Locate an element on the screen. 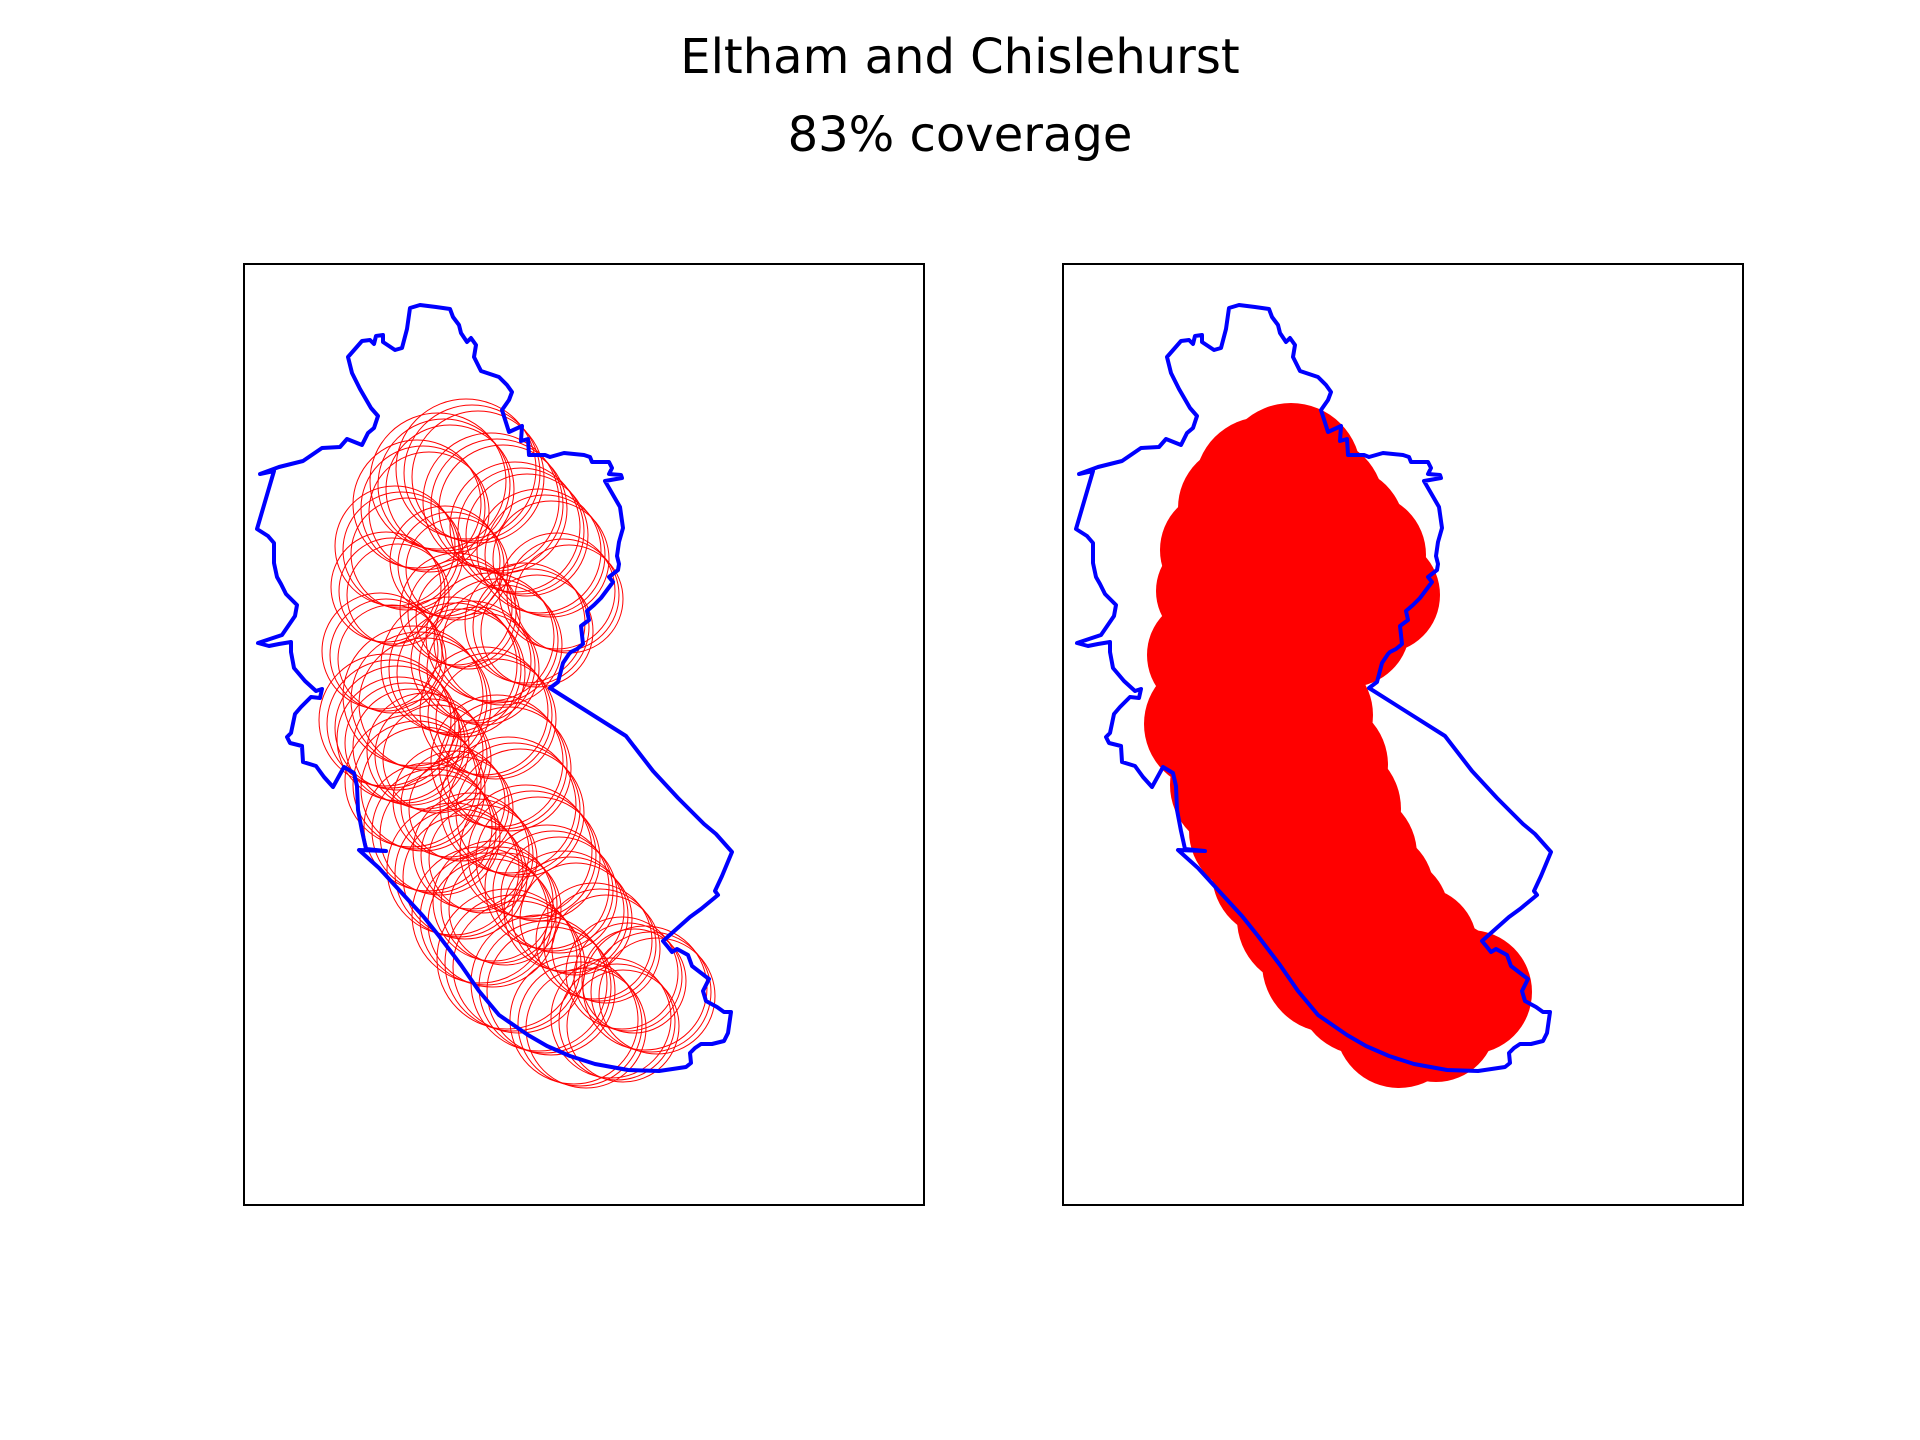 This screenshot has width=1920, height=1440. figure-title-block: Eltham and Chislehurst 83% coverage is located at coordinates (960, 96).